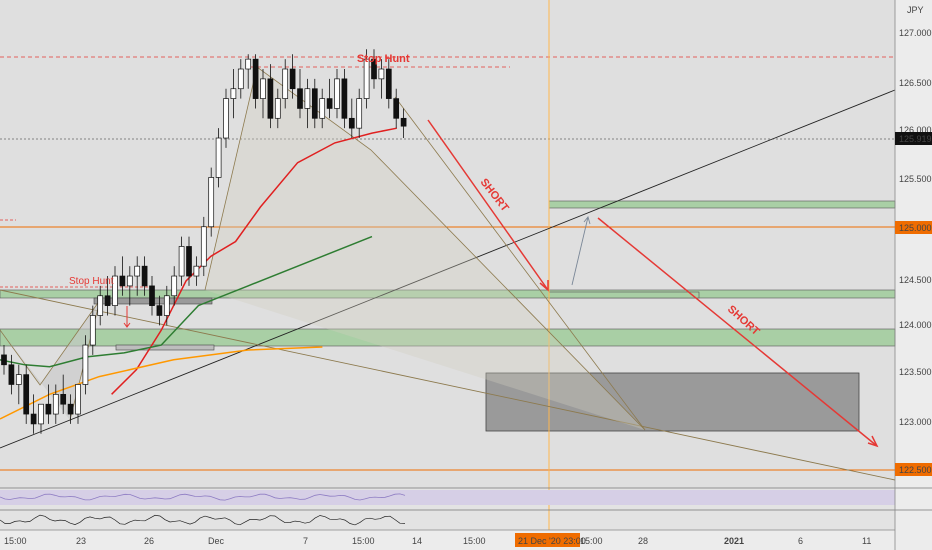  I want to click on supply-zone-upper, so click(722, 204).